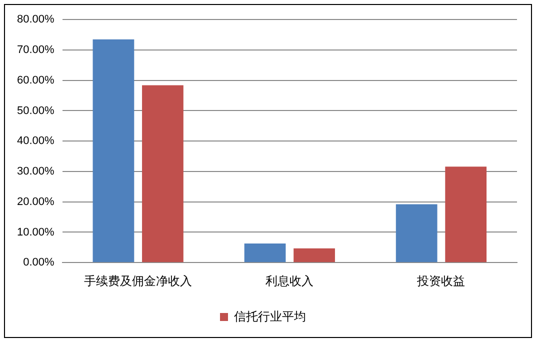 The width and height of the screenshot is (538, 344). I want to click on y-tick-label: 60.00%, so click(35, 80).